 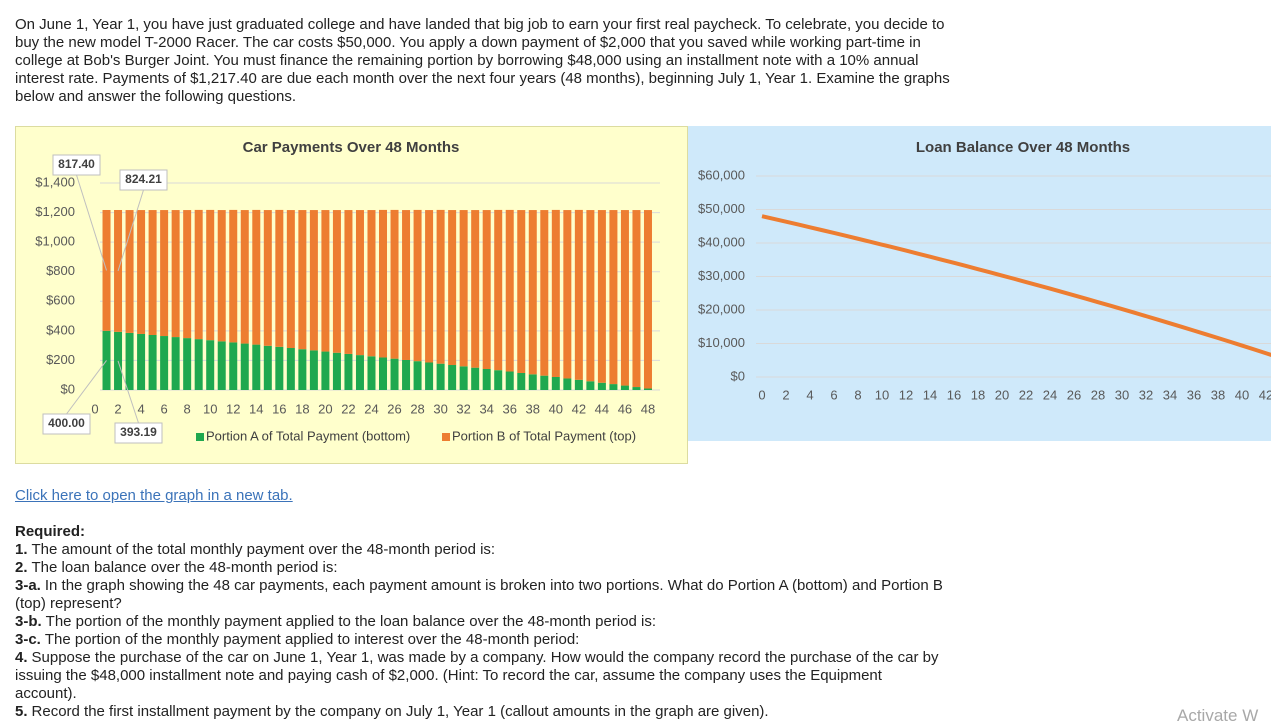 What do you see at coordinates (28, 585) in the screenshot?
I see `question-label: 3-a.` at bounding box center [28, 585].